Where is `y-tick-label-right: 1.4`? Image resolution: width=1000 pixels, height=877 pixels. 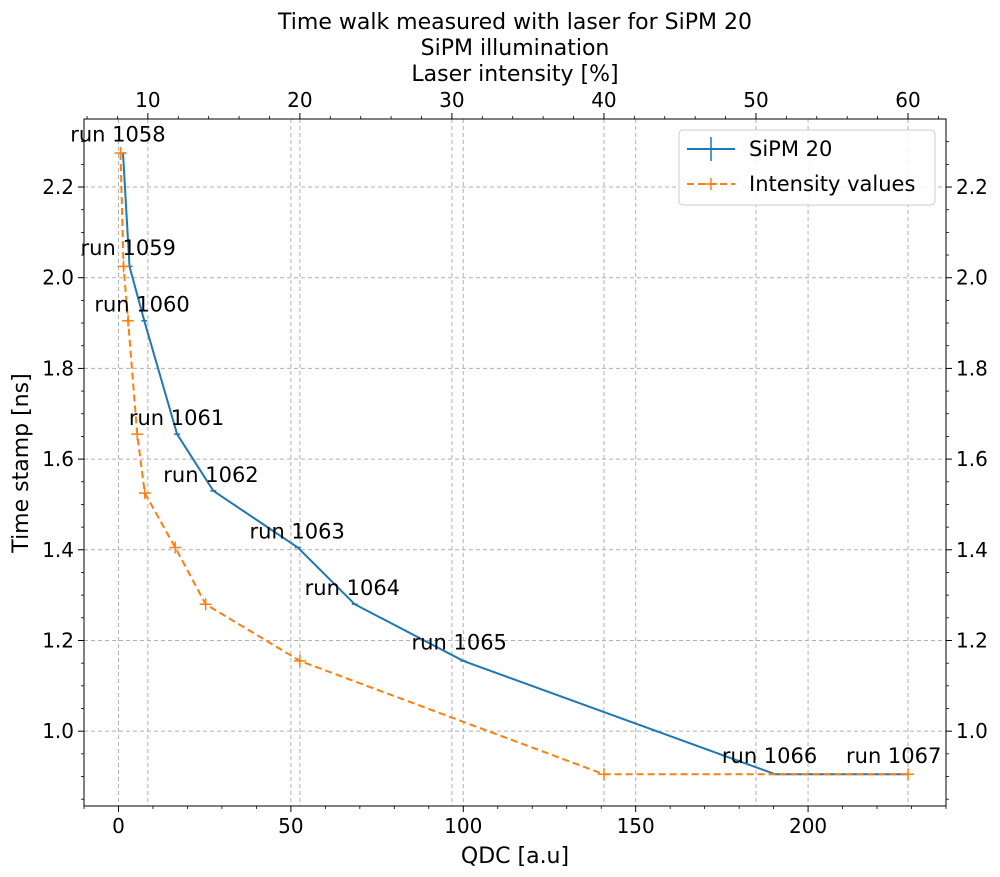
y-tick-label-right: 1.4 is located at coordinates (972, 550).